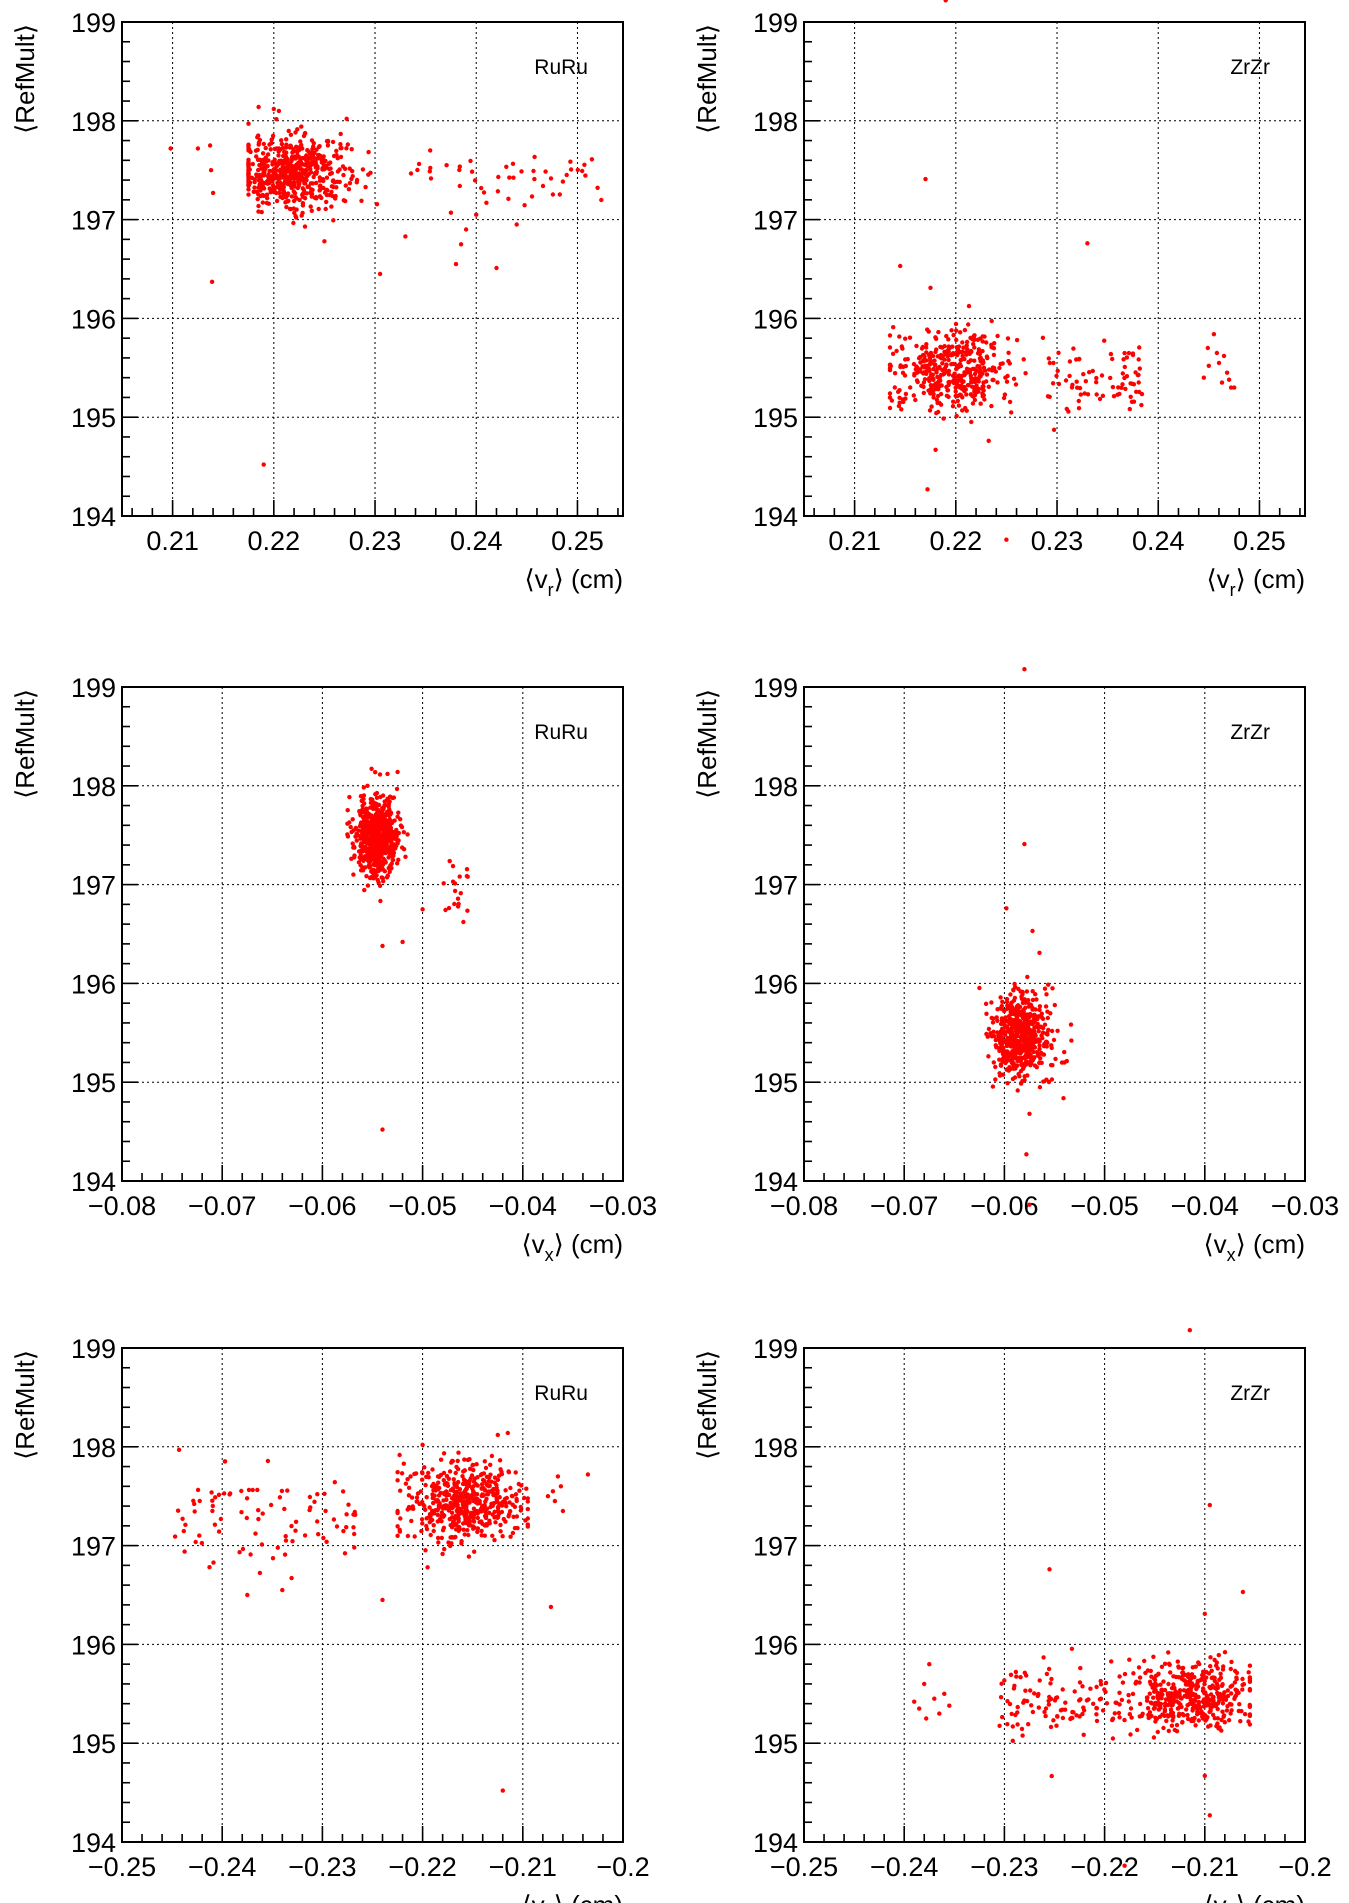 The image size is (1349, 1903). Describe the element at coordinates (93, 1448) in the screenshot. I see `y-tick-label: 198` at that location.